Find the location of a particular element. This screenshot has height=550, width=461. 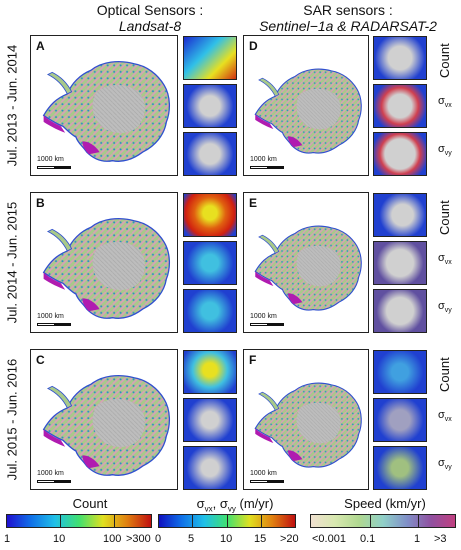

sigma-tick: 15 is located at coordinates (260, 539).